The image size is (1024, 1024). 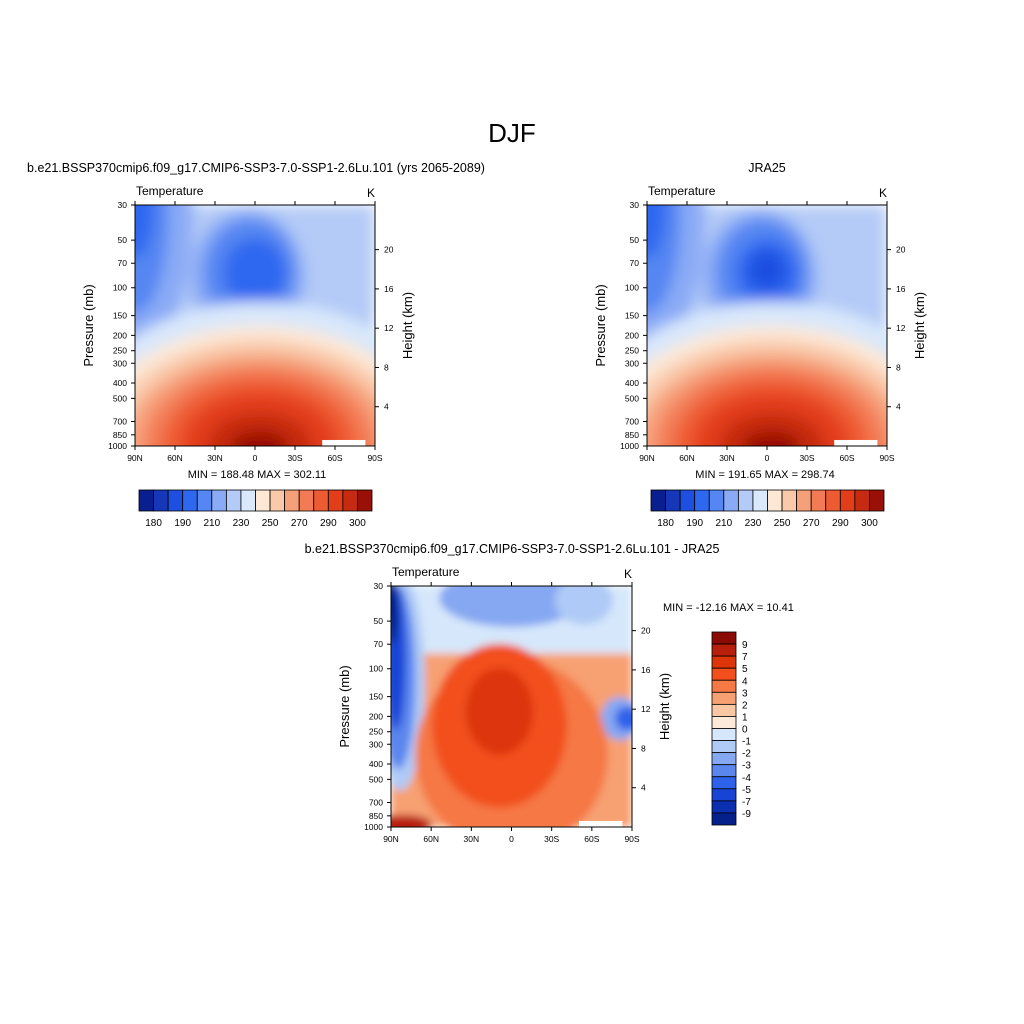 I want to click on colorbar-2: 180 190 210 230 250 270 290 300, so click(x=767, y=509).